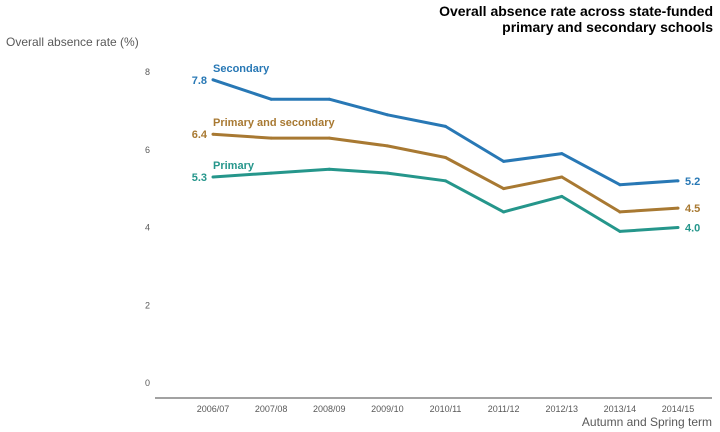 The width and height of the screenshot is (720, 432). Describe the element at coordinates (607, 27) in the screenshot. I see `chart-title-line-2: primary and secondary schools` at that location.